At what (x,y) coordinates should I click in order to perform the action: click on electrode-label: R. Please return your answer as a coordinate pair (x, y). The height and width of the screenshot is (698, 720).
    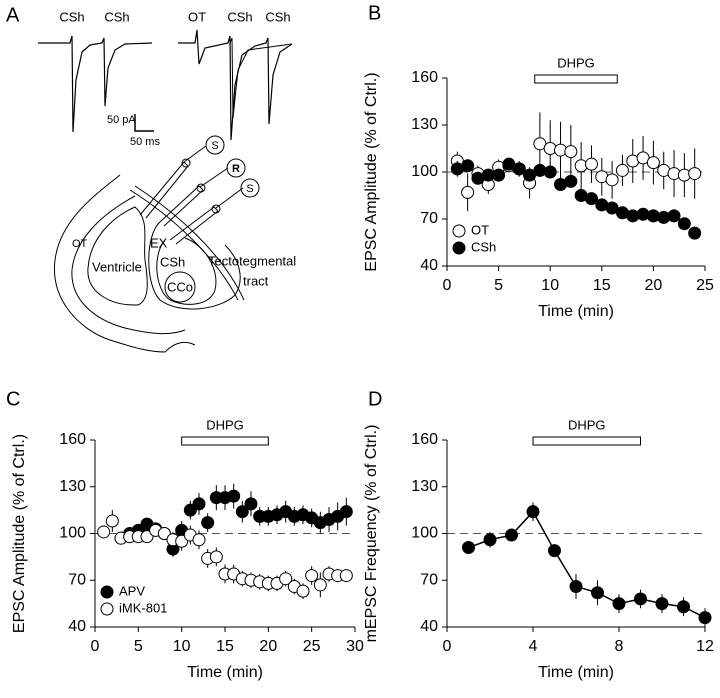
    Looking at the image, I should click on (236, 169).